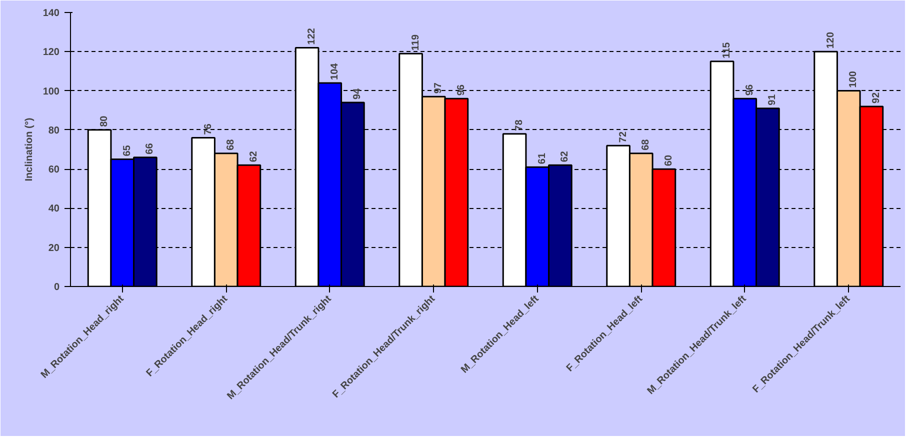 This screenshot has height=438, width=910. Describe the element at coordinates (727, 50) in the screenshot. I see `data-label: 115` at that location.